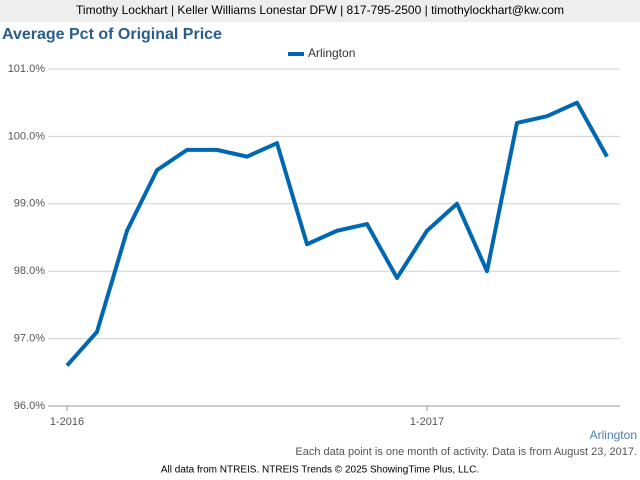  Describe the element at coordinates (613, 435) in the screenshot. I see `area-label: Arlington` at that location.